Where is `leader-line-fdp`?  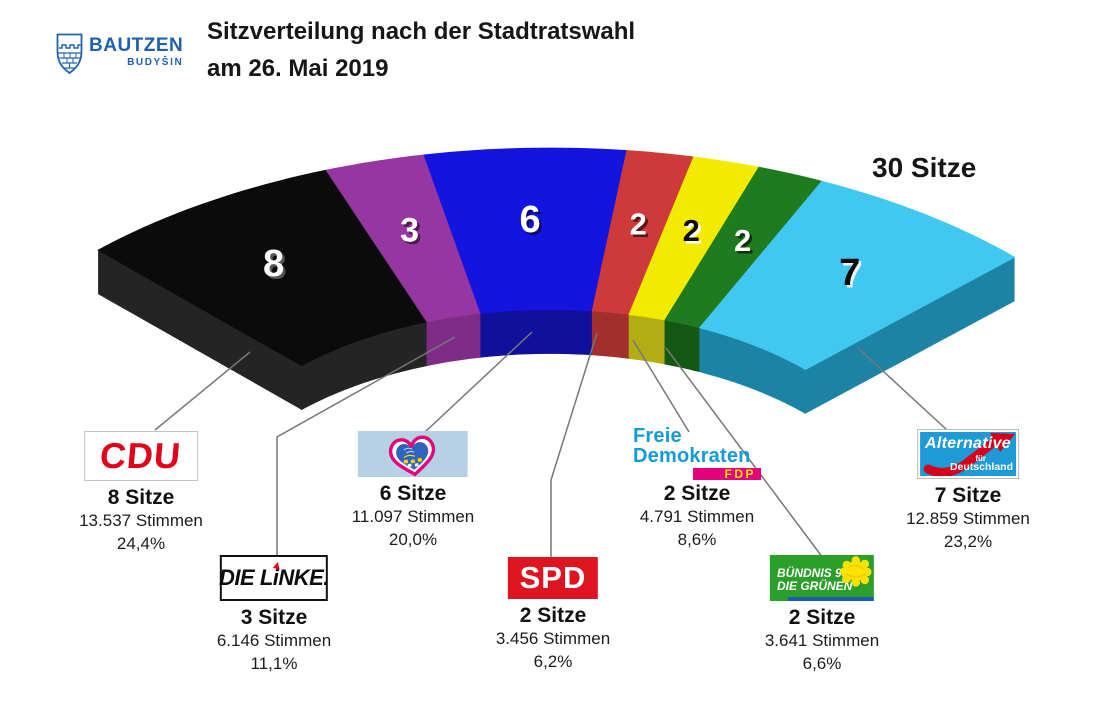
leader-line-fdp is located at coordinates (661, 386).